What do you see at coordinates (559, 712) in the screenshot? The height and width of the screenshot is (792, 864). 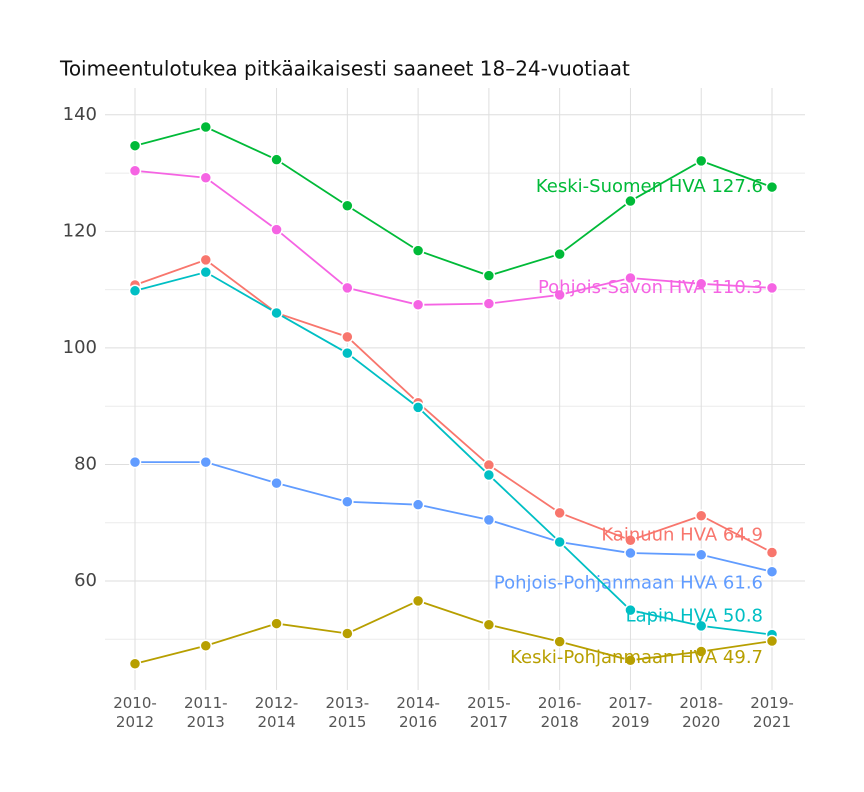 I see `x-tick-label: 2016-2018` at bounding box center [559, 712].